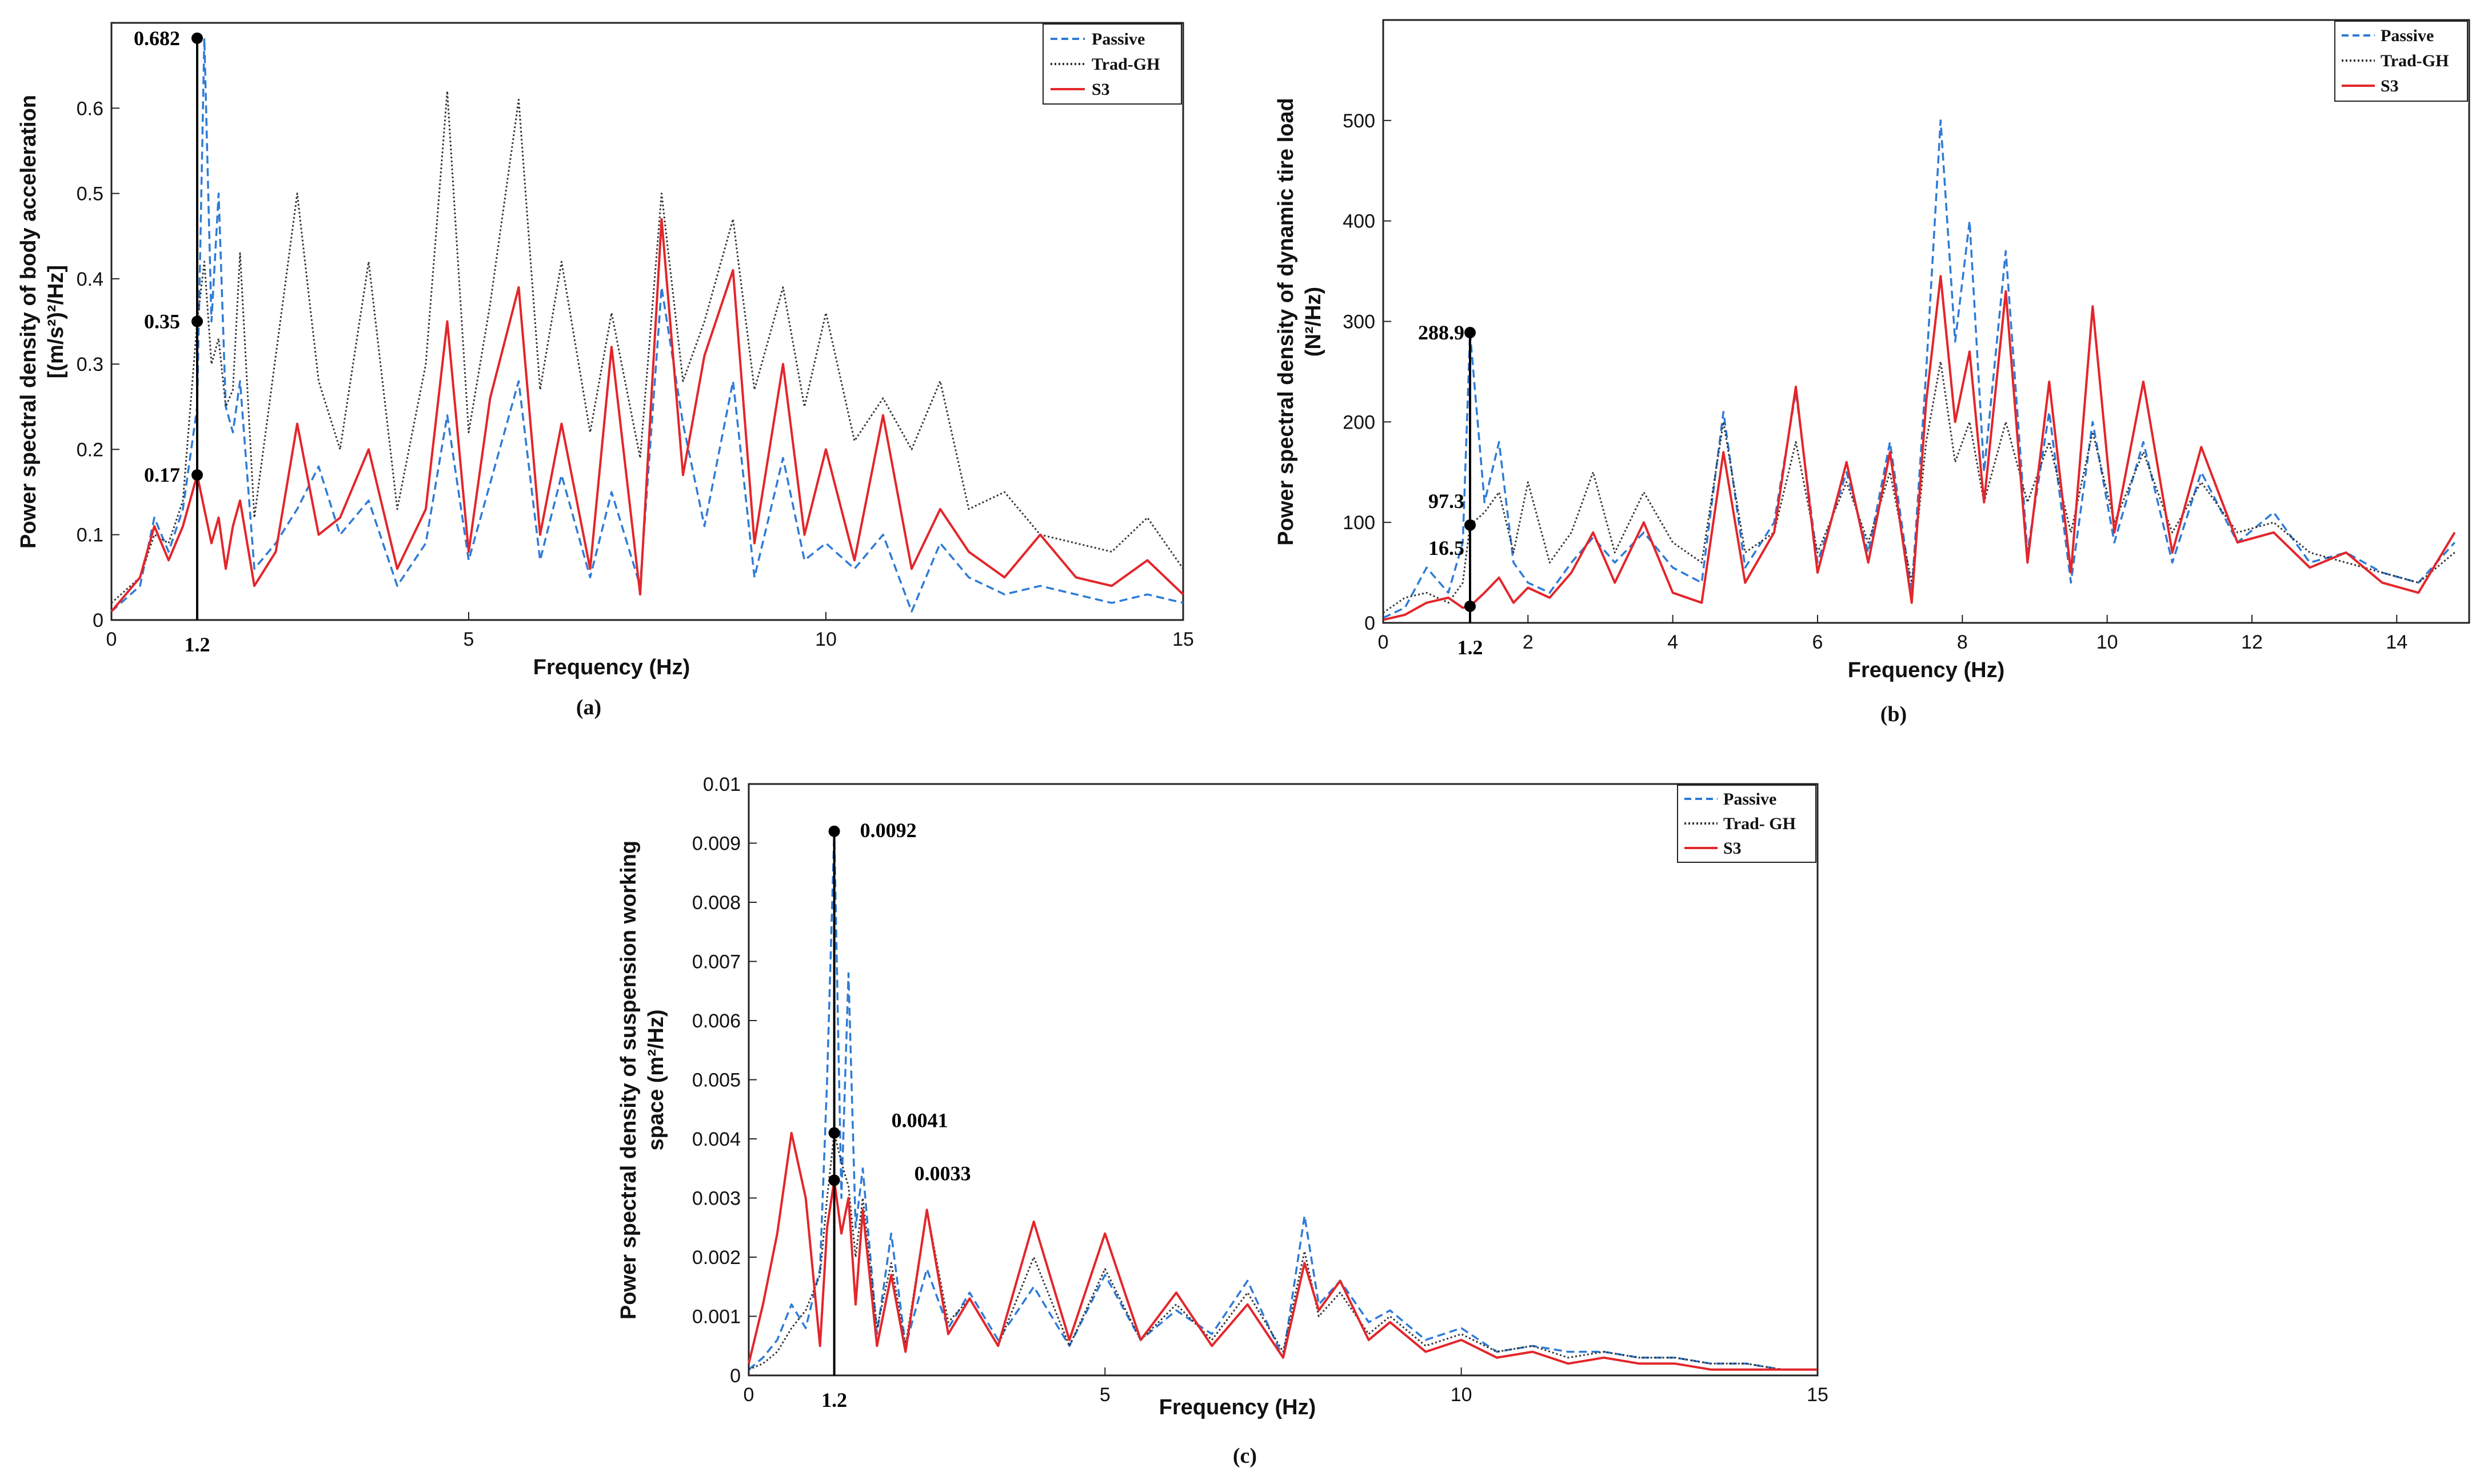  Describe the element at coordinates (90, 535) in the screenshot. I see `y-tick-label: 0.1` at that location.